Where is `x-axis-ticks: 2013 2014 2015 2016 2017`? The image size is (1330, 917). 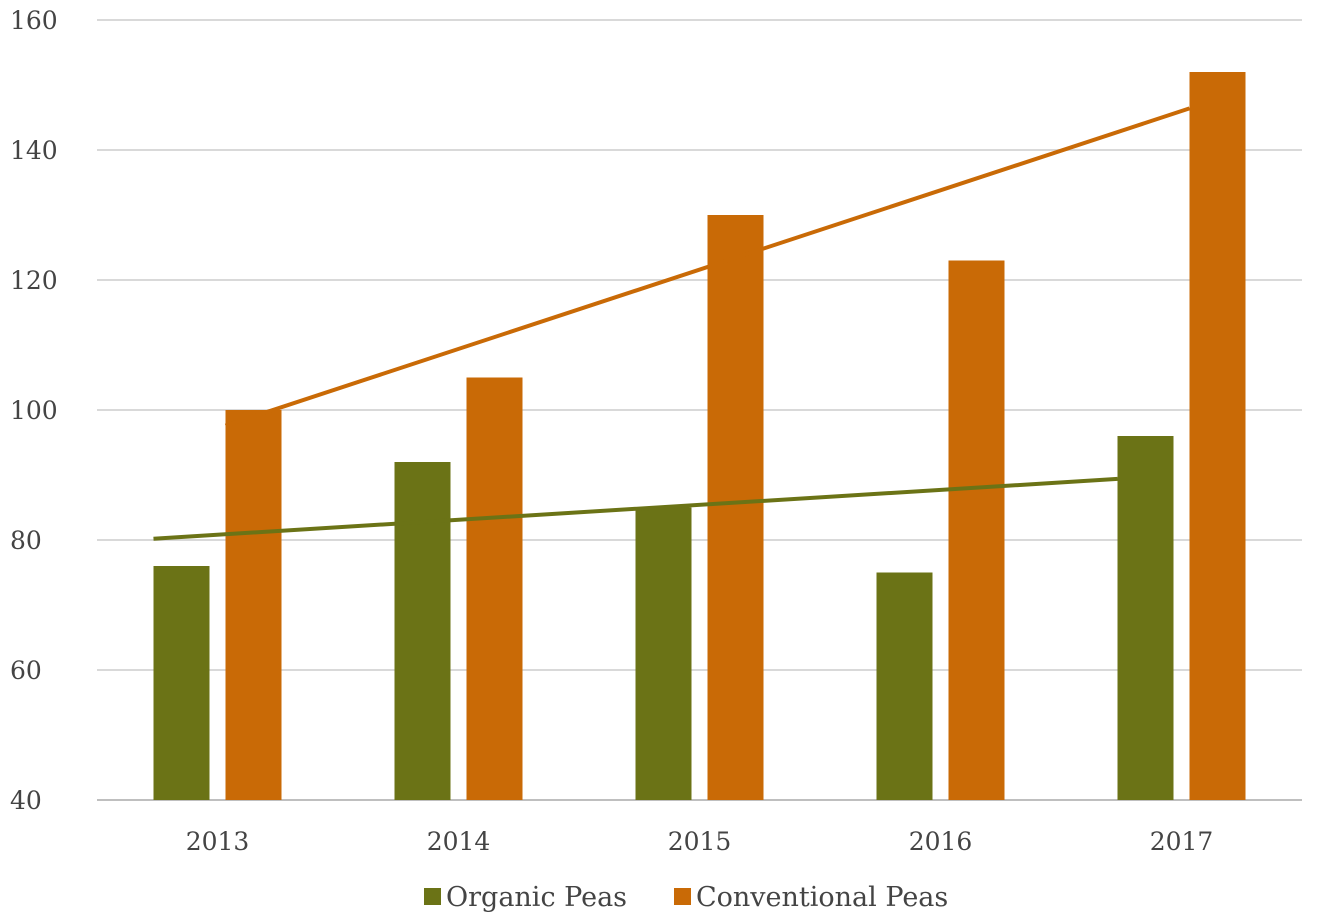
x-axis-ticks: 2013 2014 2015 2016 2017 is located at coordinates (700, 841).